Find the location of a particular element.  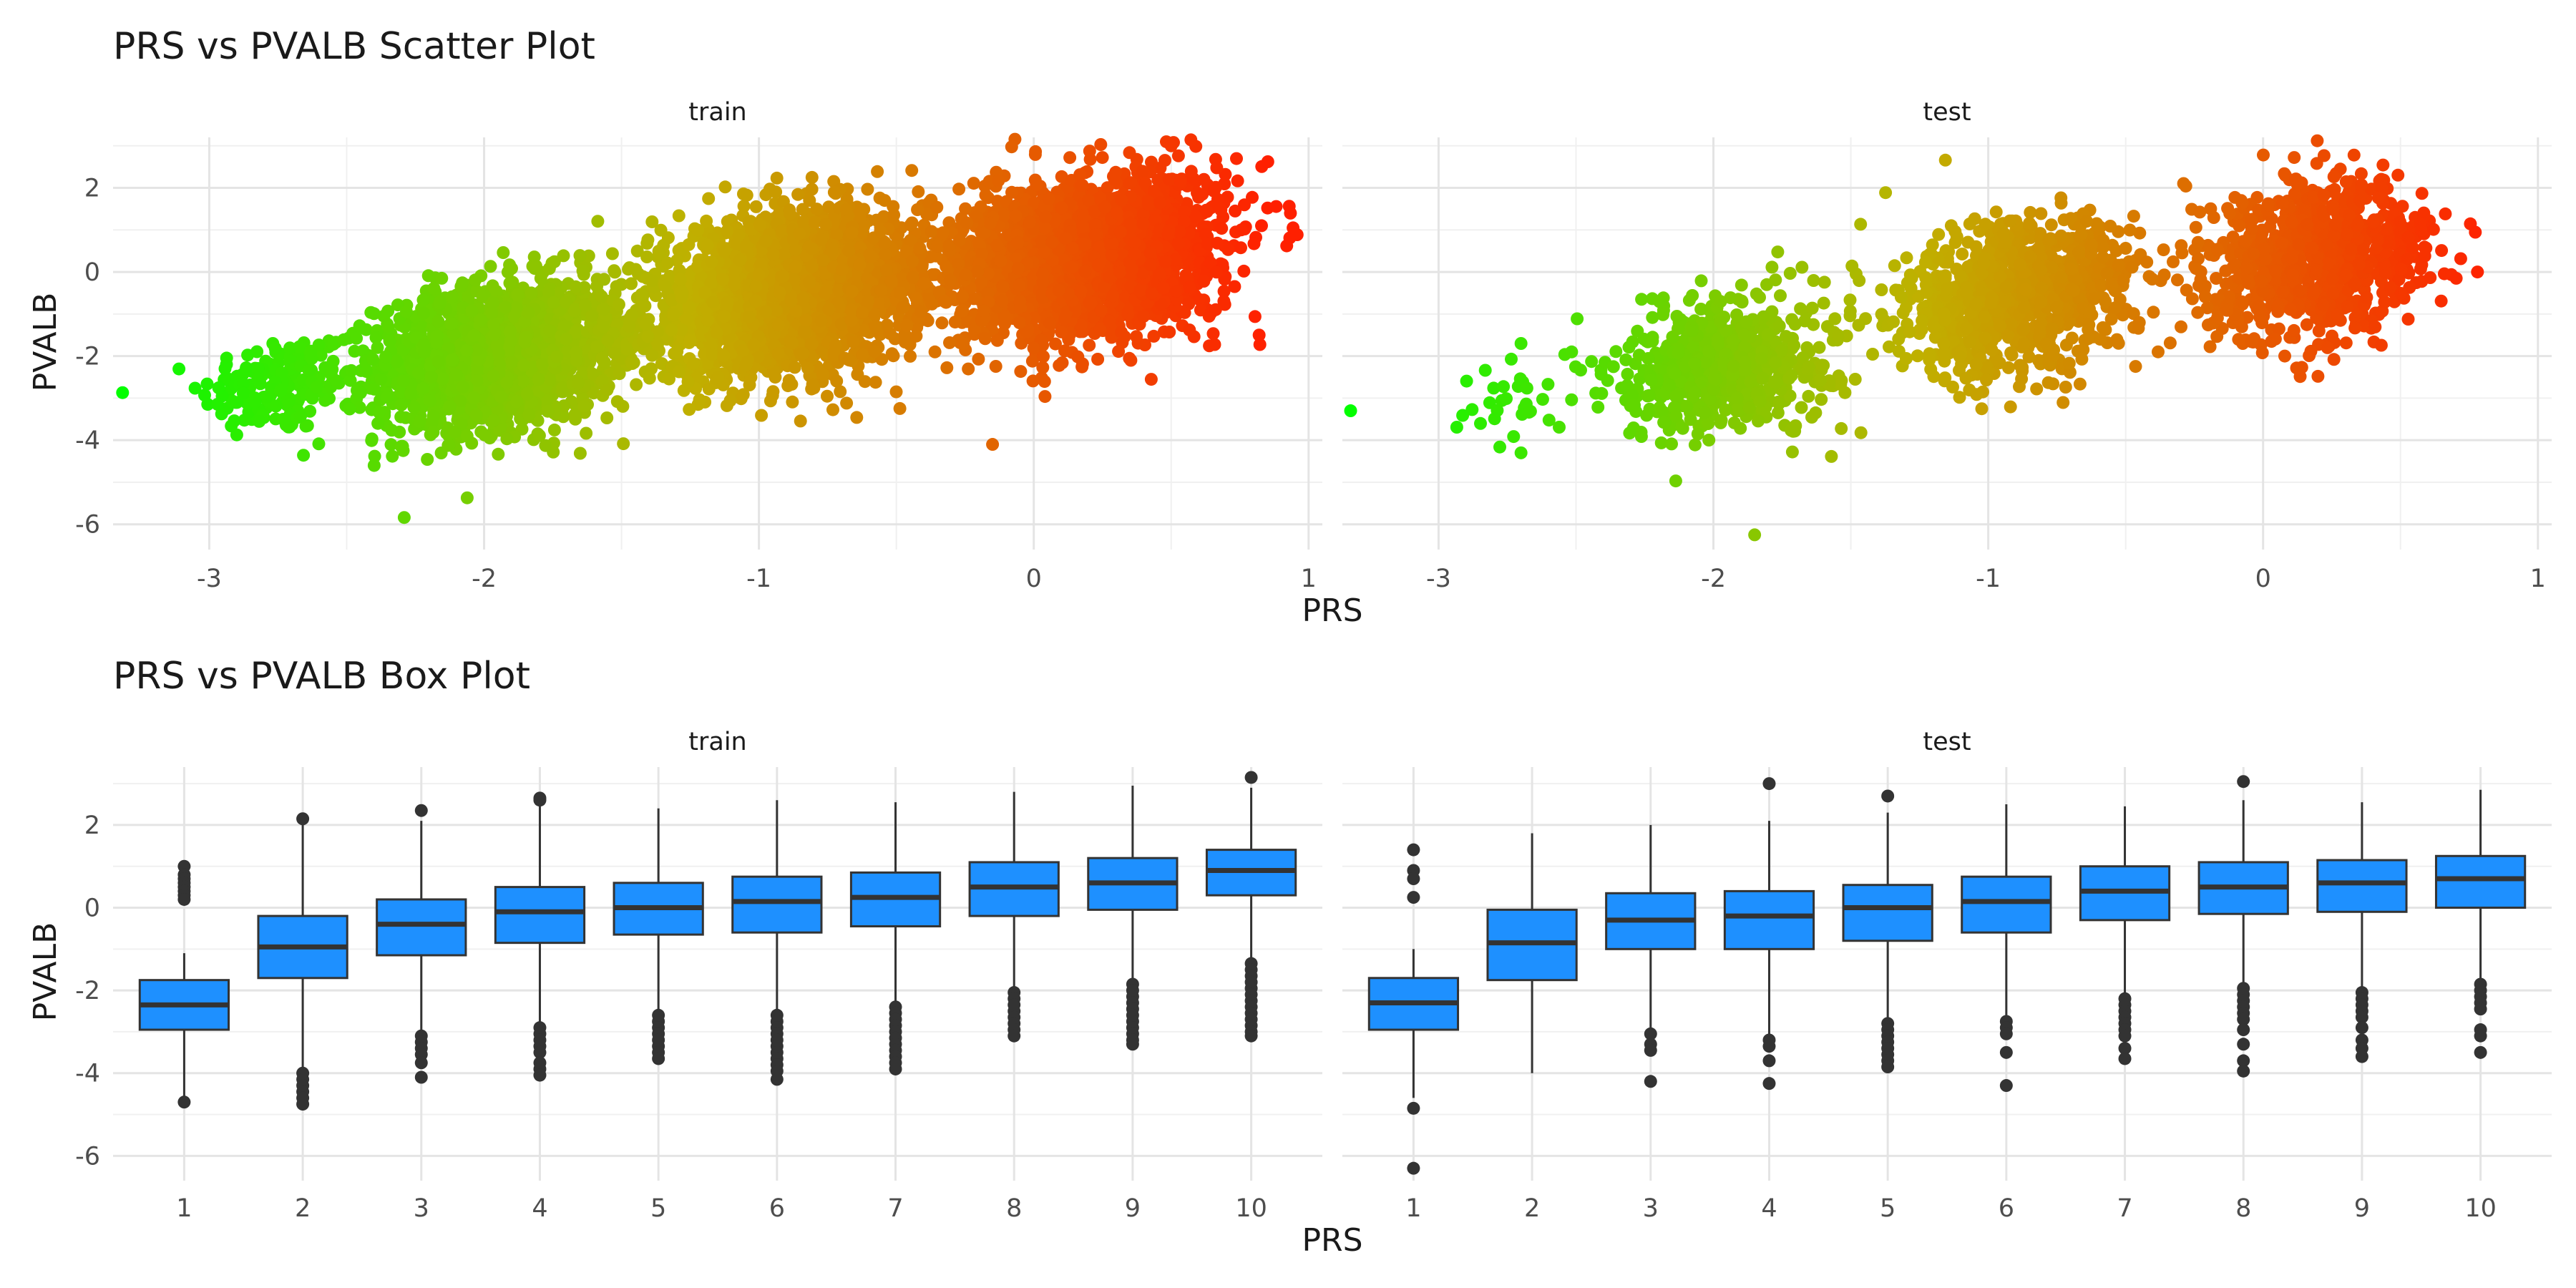

scatter-title: PRS vs PVALB Scatter Plot is located at coordinates (354, 46).